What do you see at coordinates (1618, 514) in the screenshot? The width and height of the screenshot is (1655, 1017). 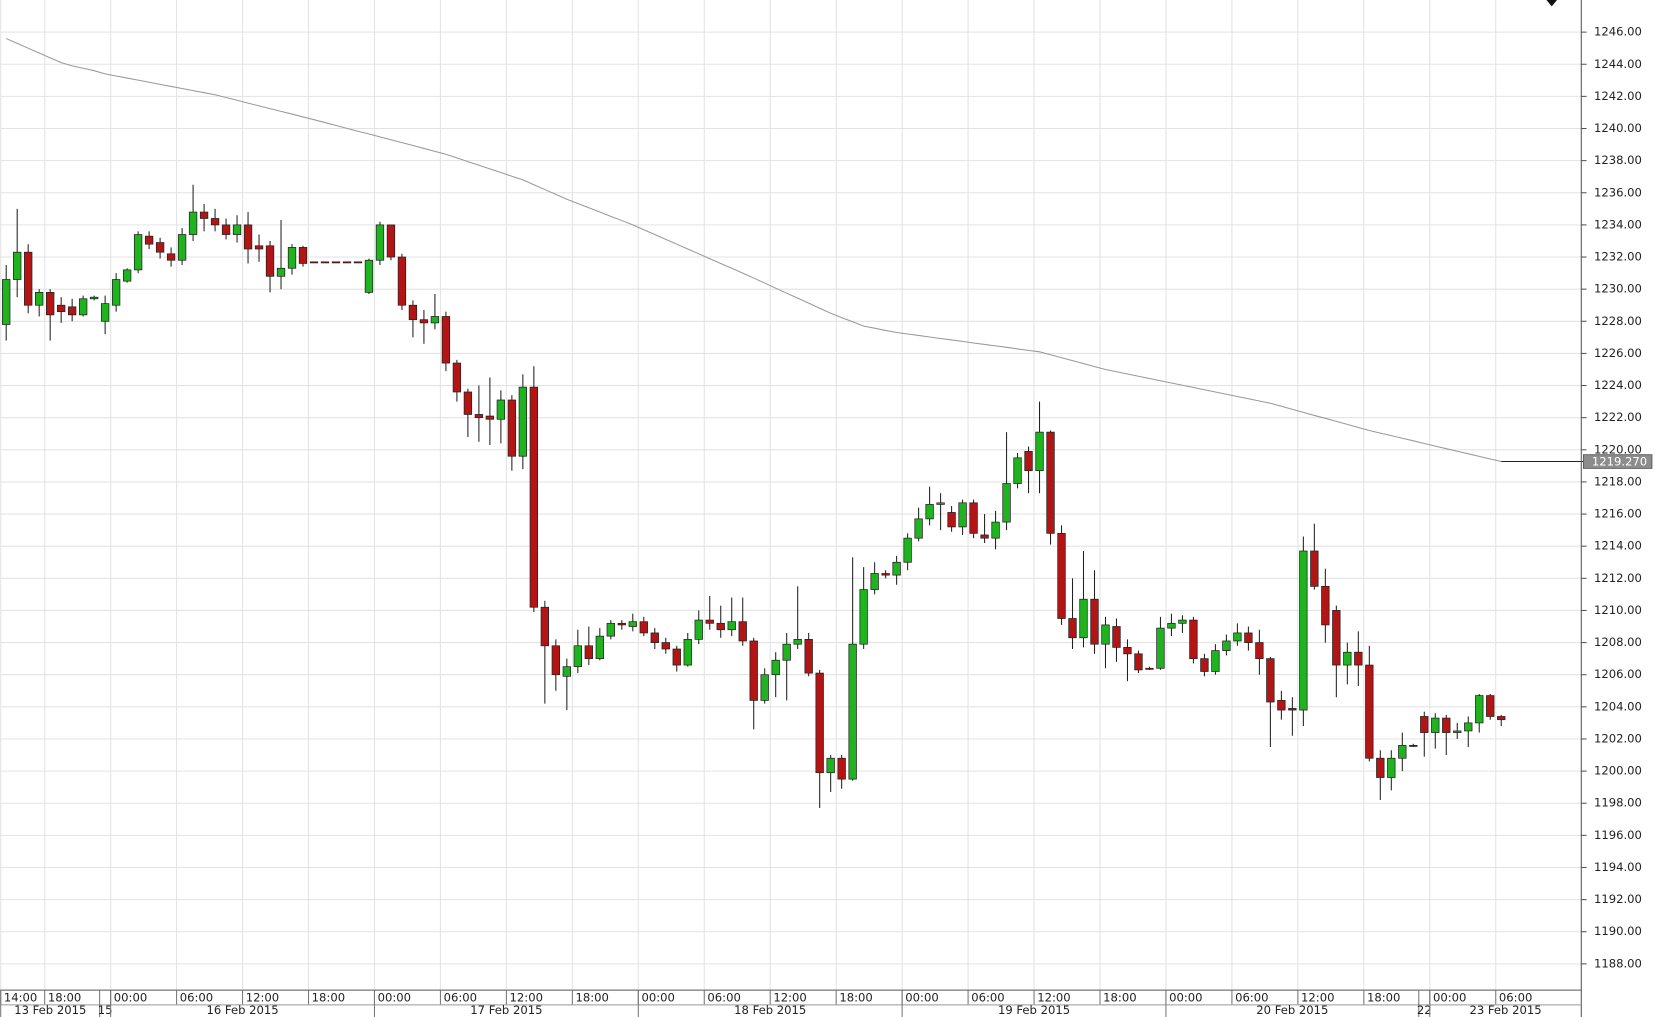 I see `y-tick-label: 1216.00` at bounding box center [1618, 514].